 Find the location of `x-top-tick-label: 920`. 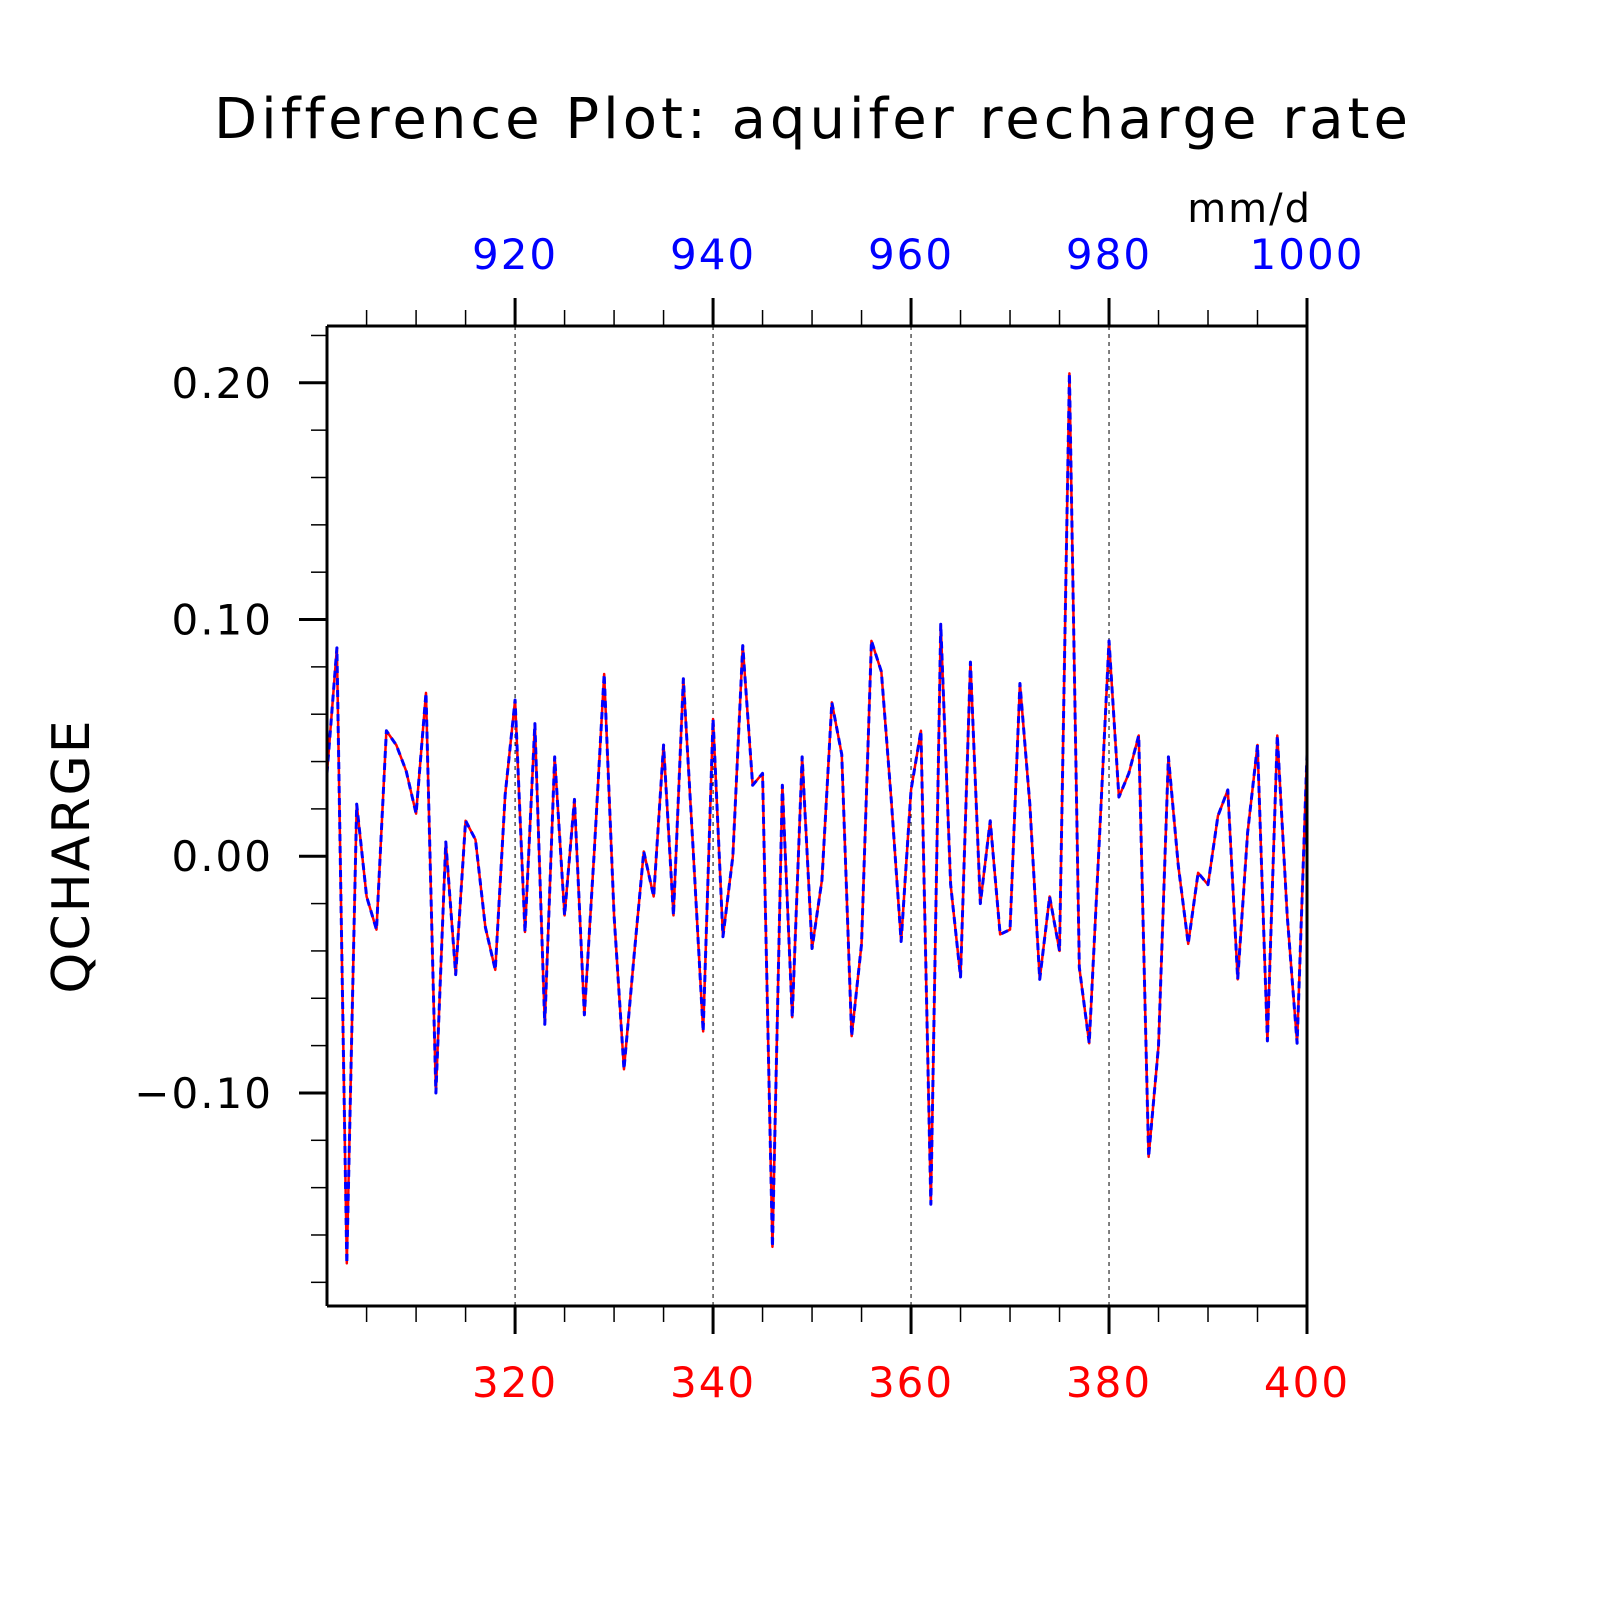

x-top-tick-label: 920 is located at coordinates (515, 254).